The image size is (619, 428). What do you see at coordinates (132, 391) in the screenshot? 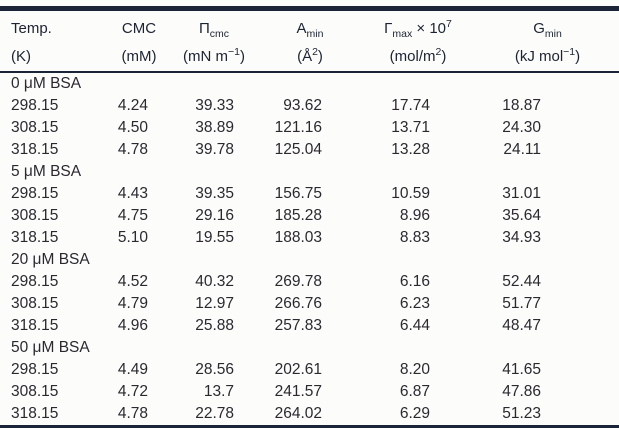
I see `cell: 4.72` at bounding box center [132, 391].